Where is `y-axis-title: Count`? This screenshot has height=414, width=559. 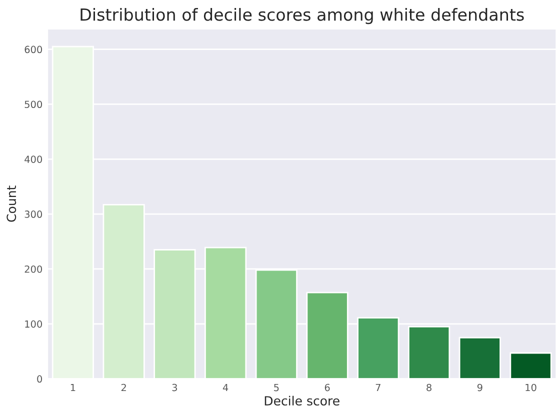
y-axis-title: Count is located at coordinates (11, 204).